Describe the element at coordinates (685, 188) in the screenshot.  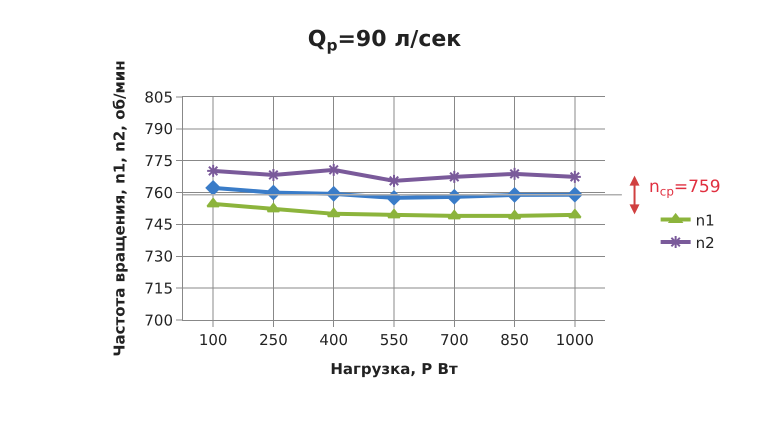
I see `ref-line-label: n$_{ср}$=759` at that location.